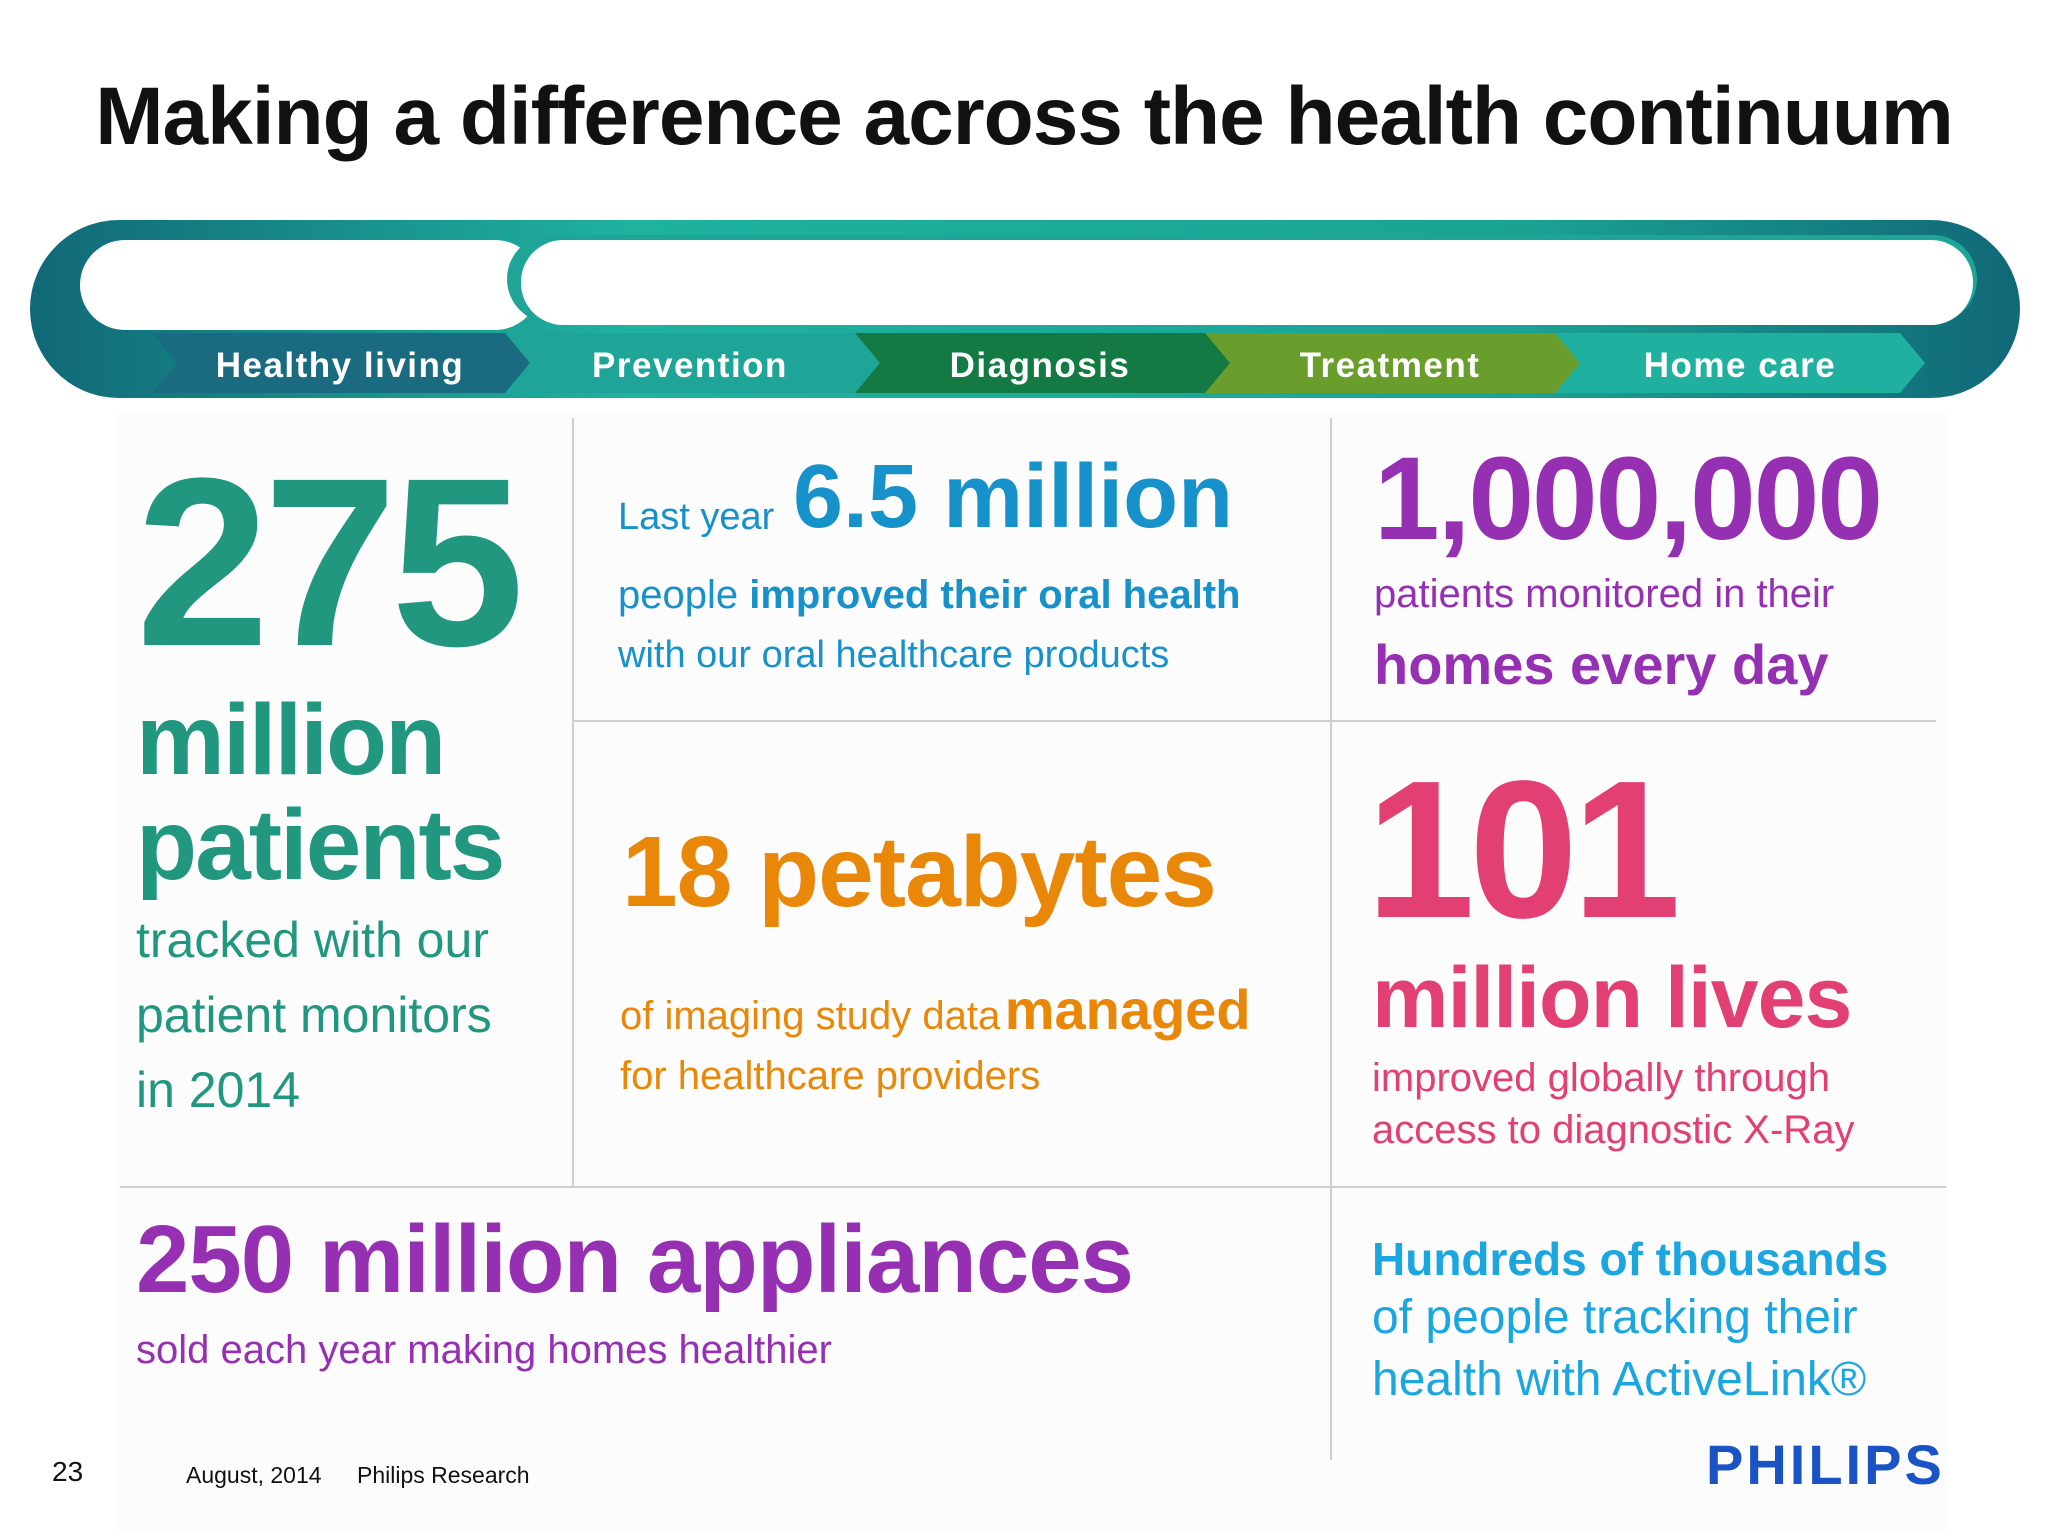  Describe the element at coordinates (635, 1259) in the screenshot. I see `appliances-number: 250 million appliances` at that location.